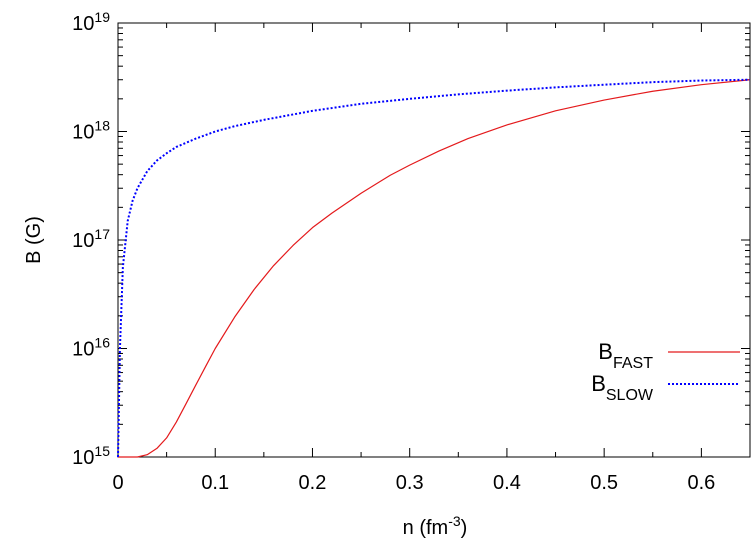 The width and height of the screenshot is (752, 542). Describe the element at coordinates (625, 355) in the screenshot. I see `legend-label-fast: BFAST` at that location.